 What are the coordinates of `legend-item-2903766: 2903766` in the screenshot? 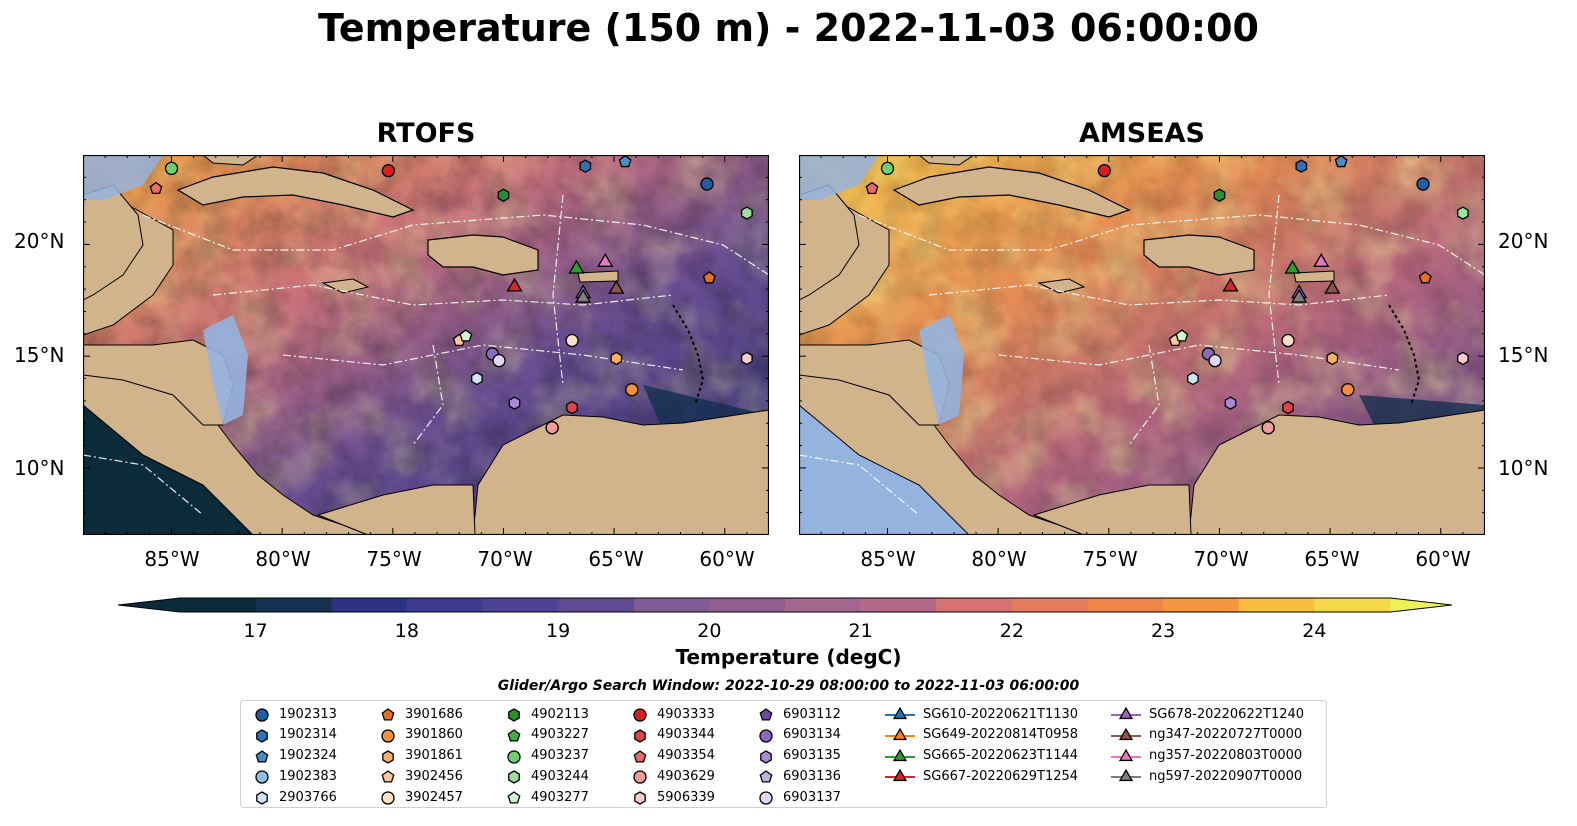 It's located at (295, 797).